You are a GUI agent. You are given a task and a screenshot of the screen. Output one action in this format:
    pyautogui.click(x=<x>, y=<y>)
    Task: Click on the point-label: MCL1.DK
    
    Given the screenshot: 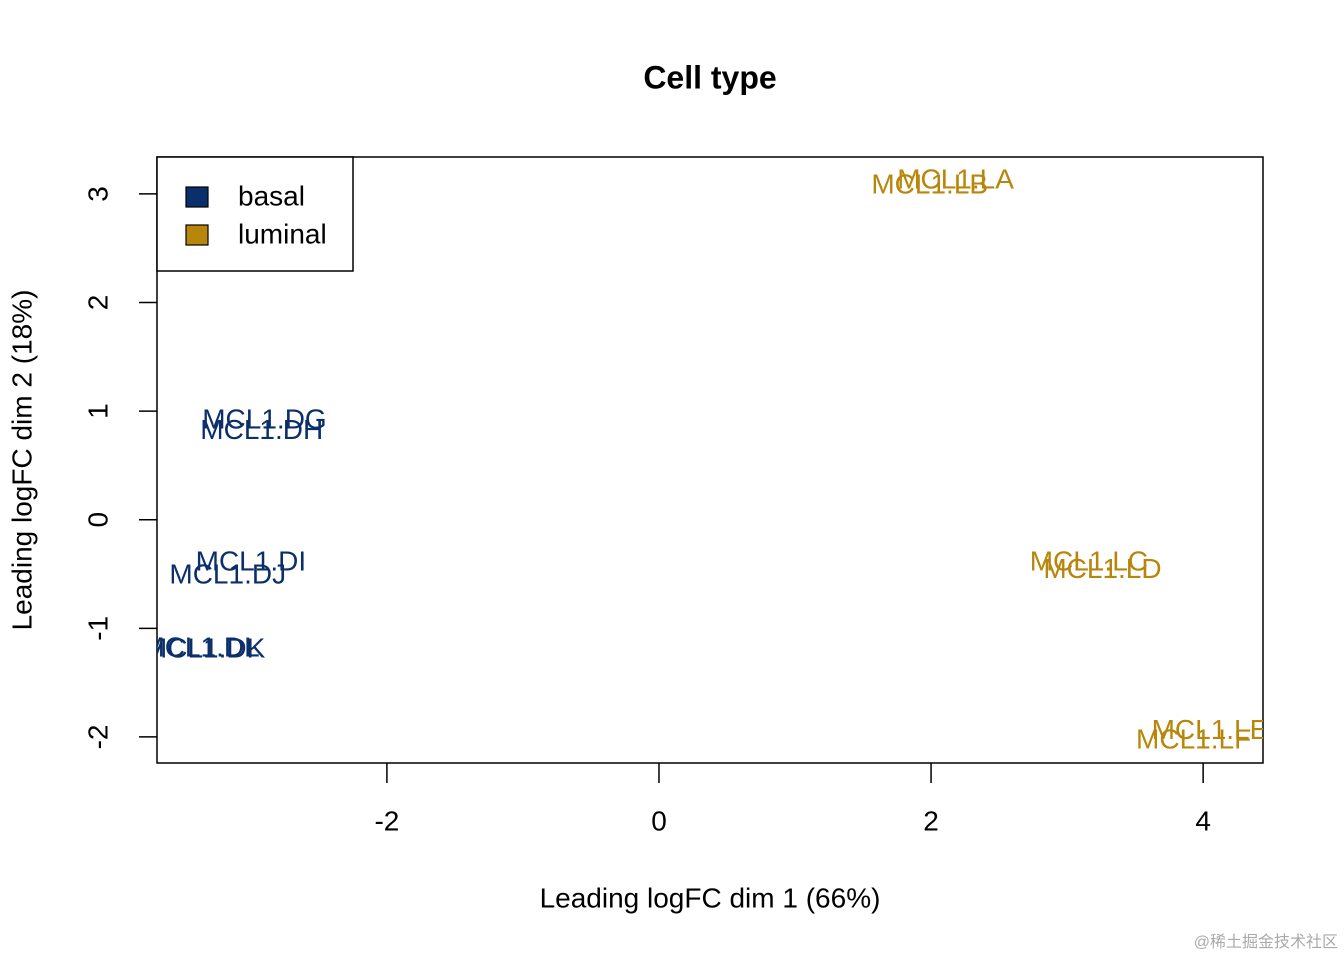 What is the action you would take?
    pyautogui.click(x=205, y=647)
    